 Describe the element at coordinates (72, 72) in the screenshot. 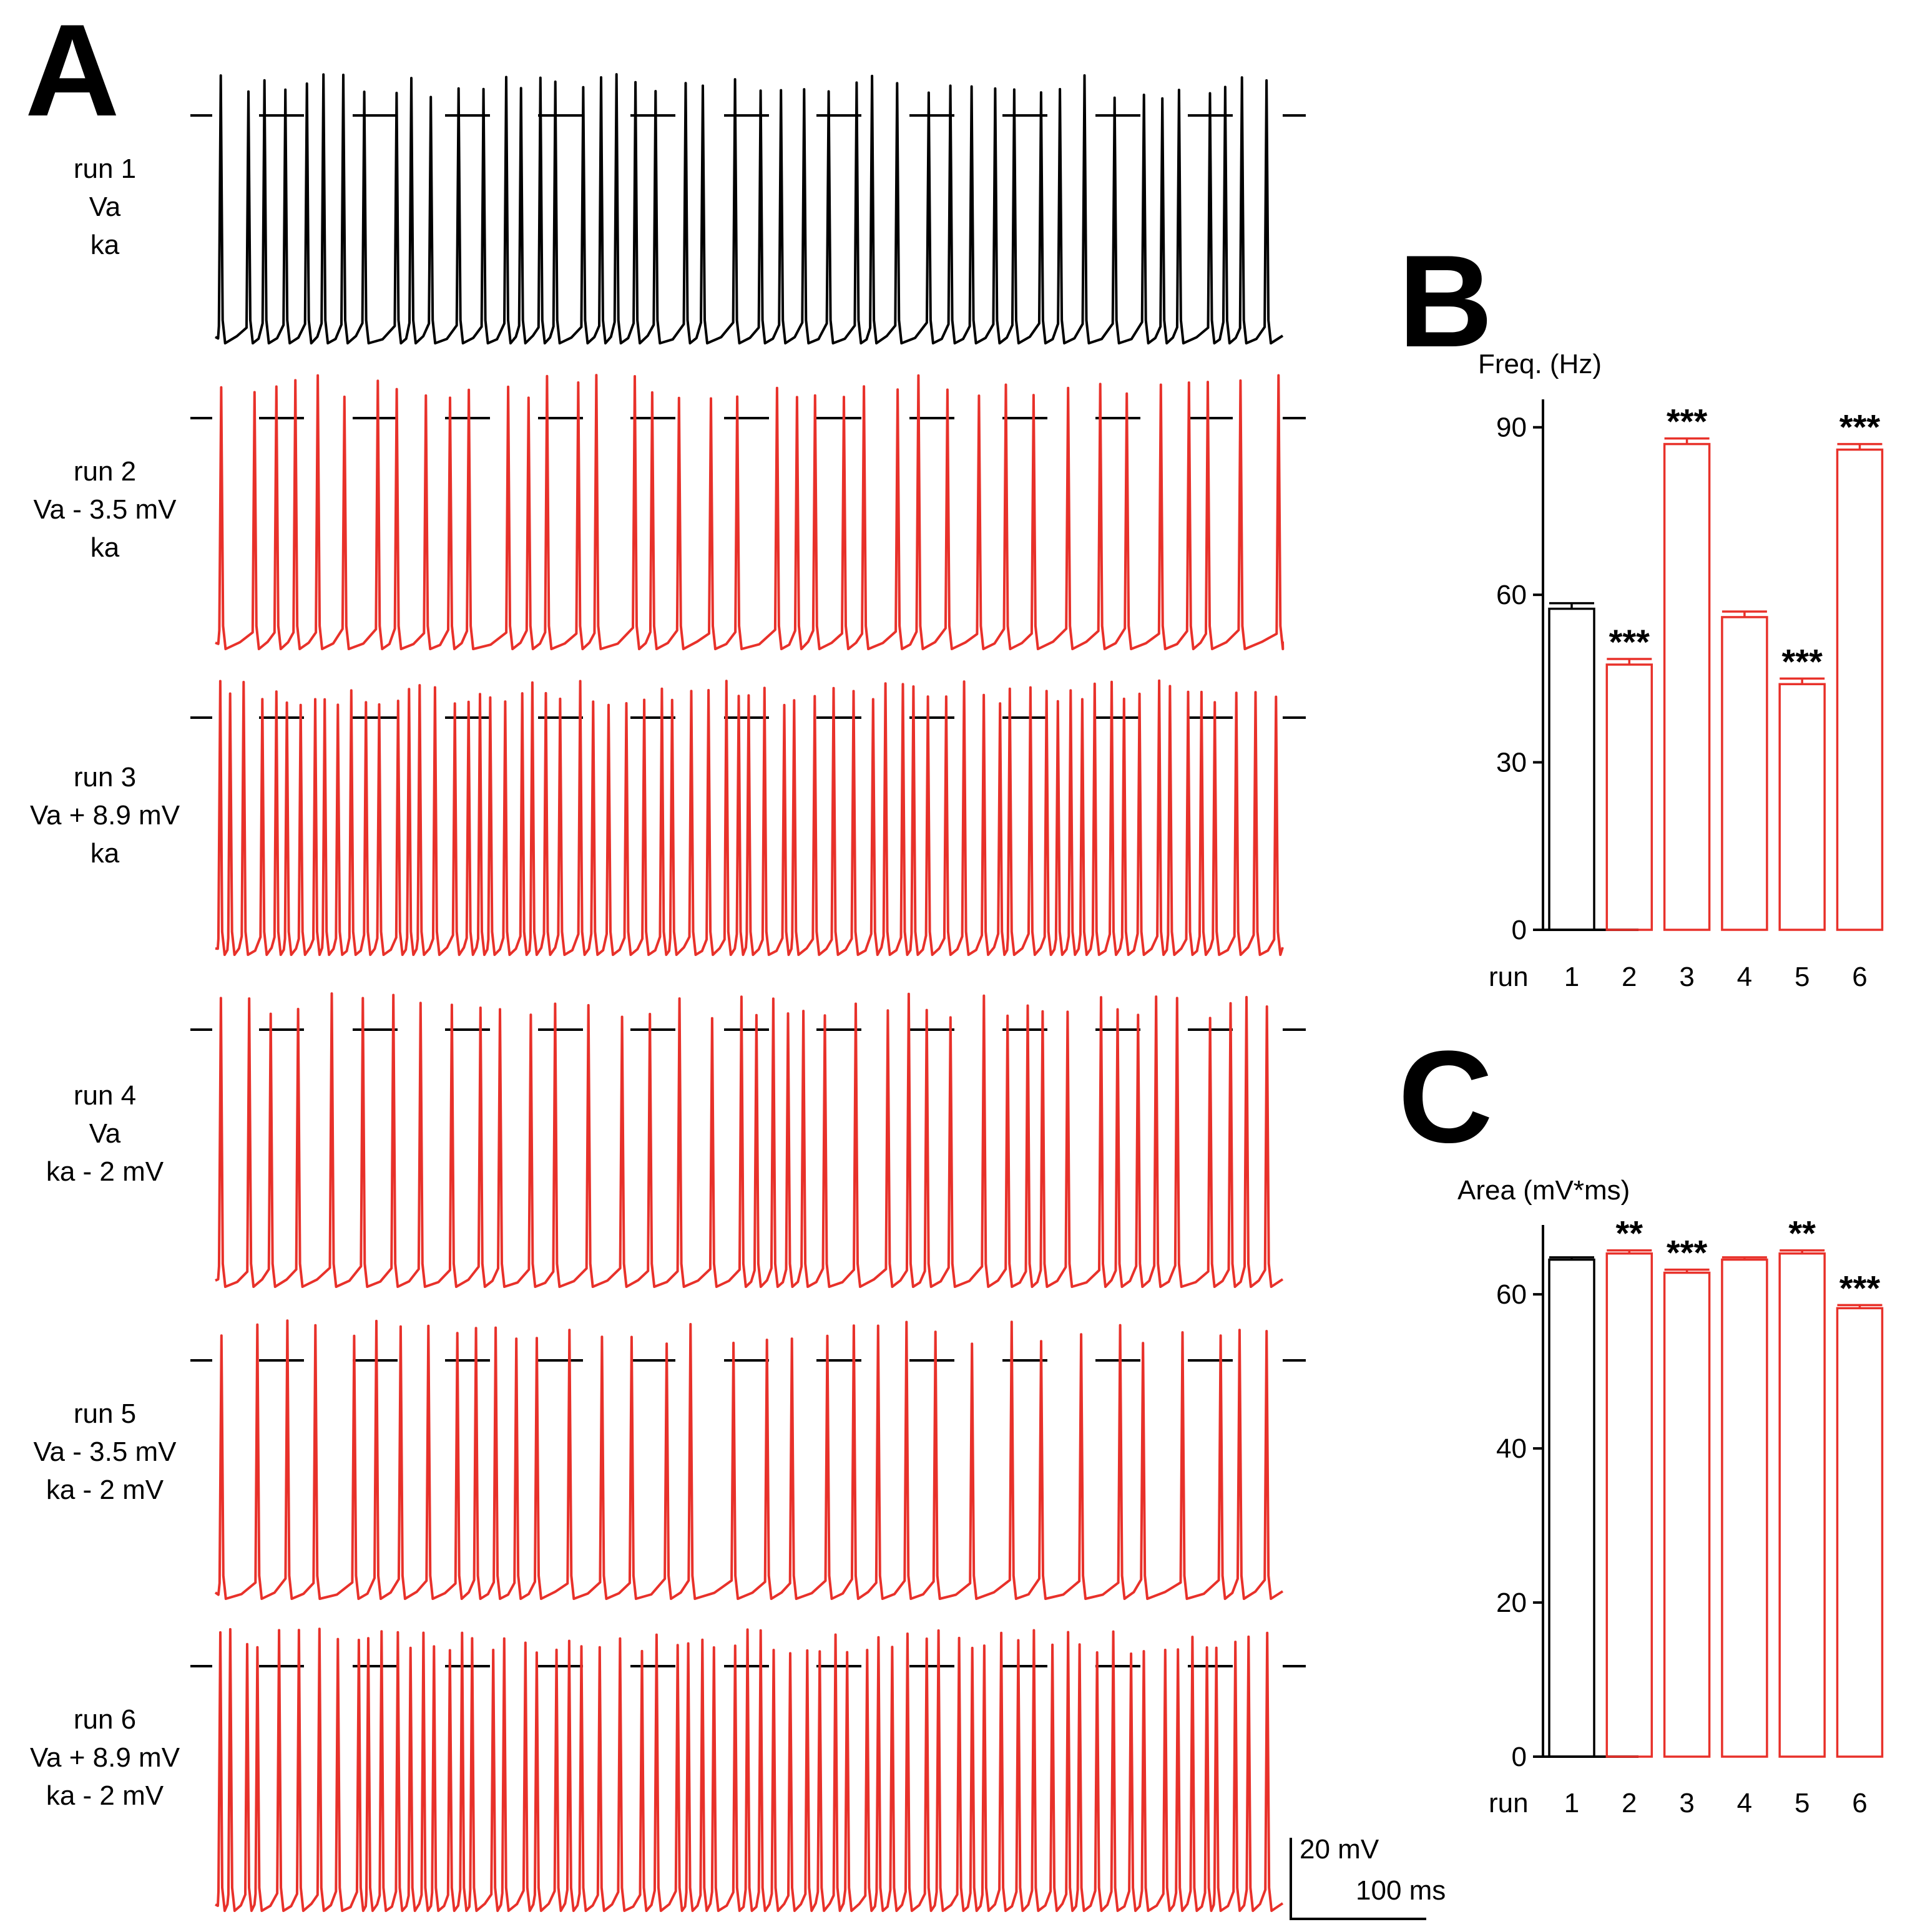

I see `panel-letter-a: A` at that location.